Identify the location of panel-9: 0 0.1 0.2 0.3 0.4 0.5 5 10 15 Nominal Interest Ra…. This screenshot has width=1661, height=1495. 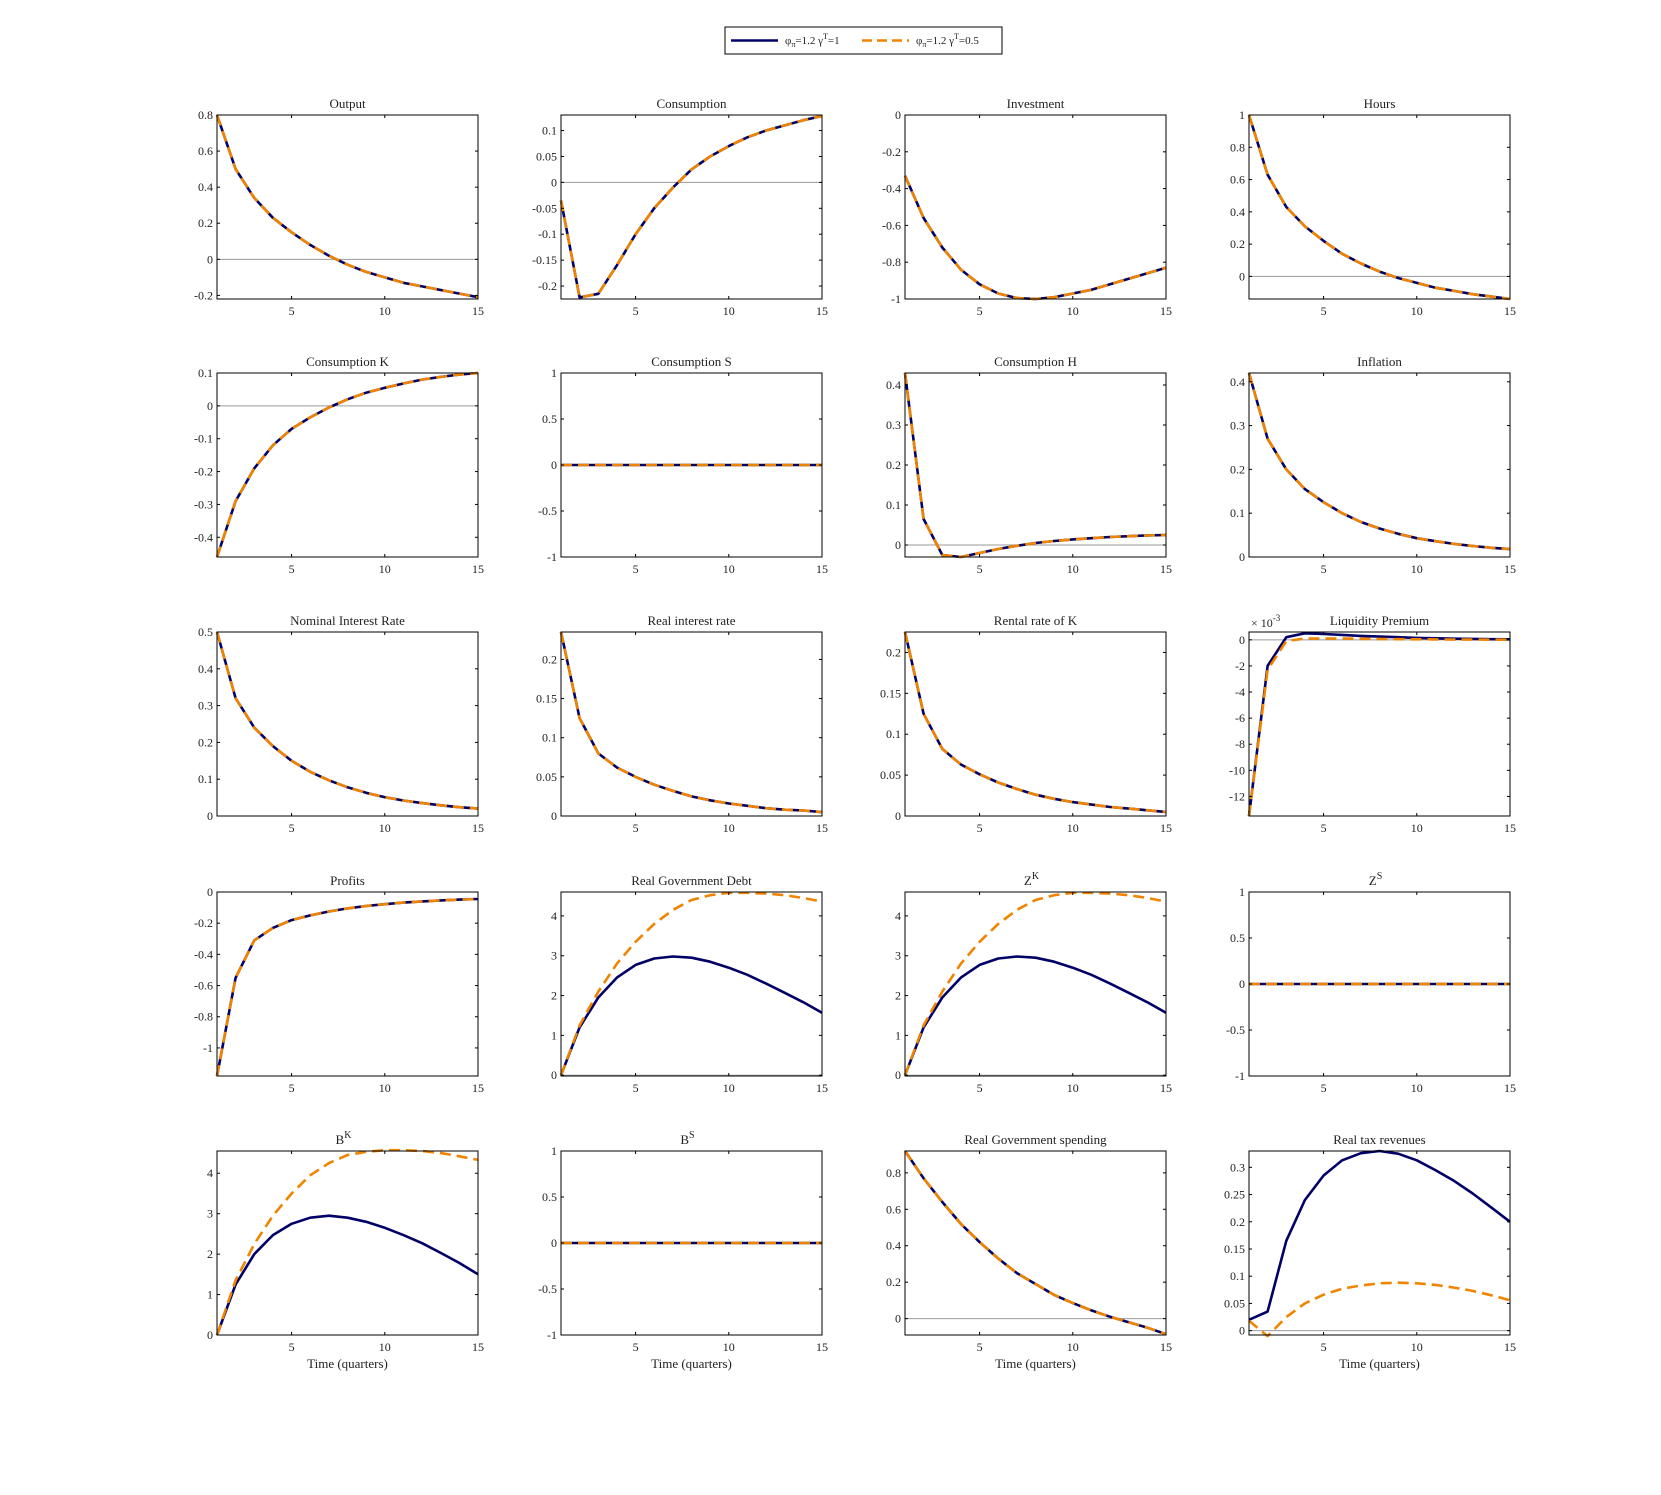
(341, 724).